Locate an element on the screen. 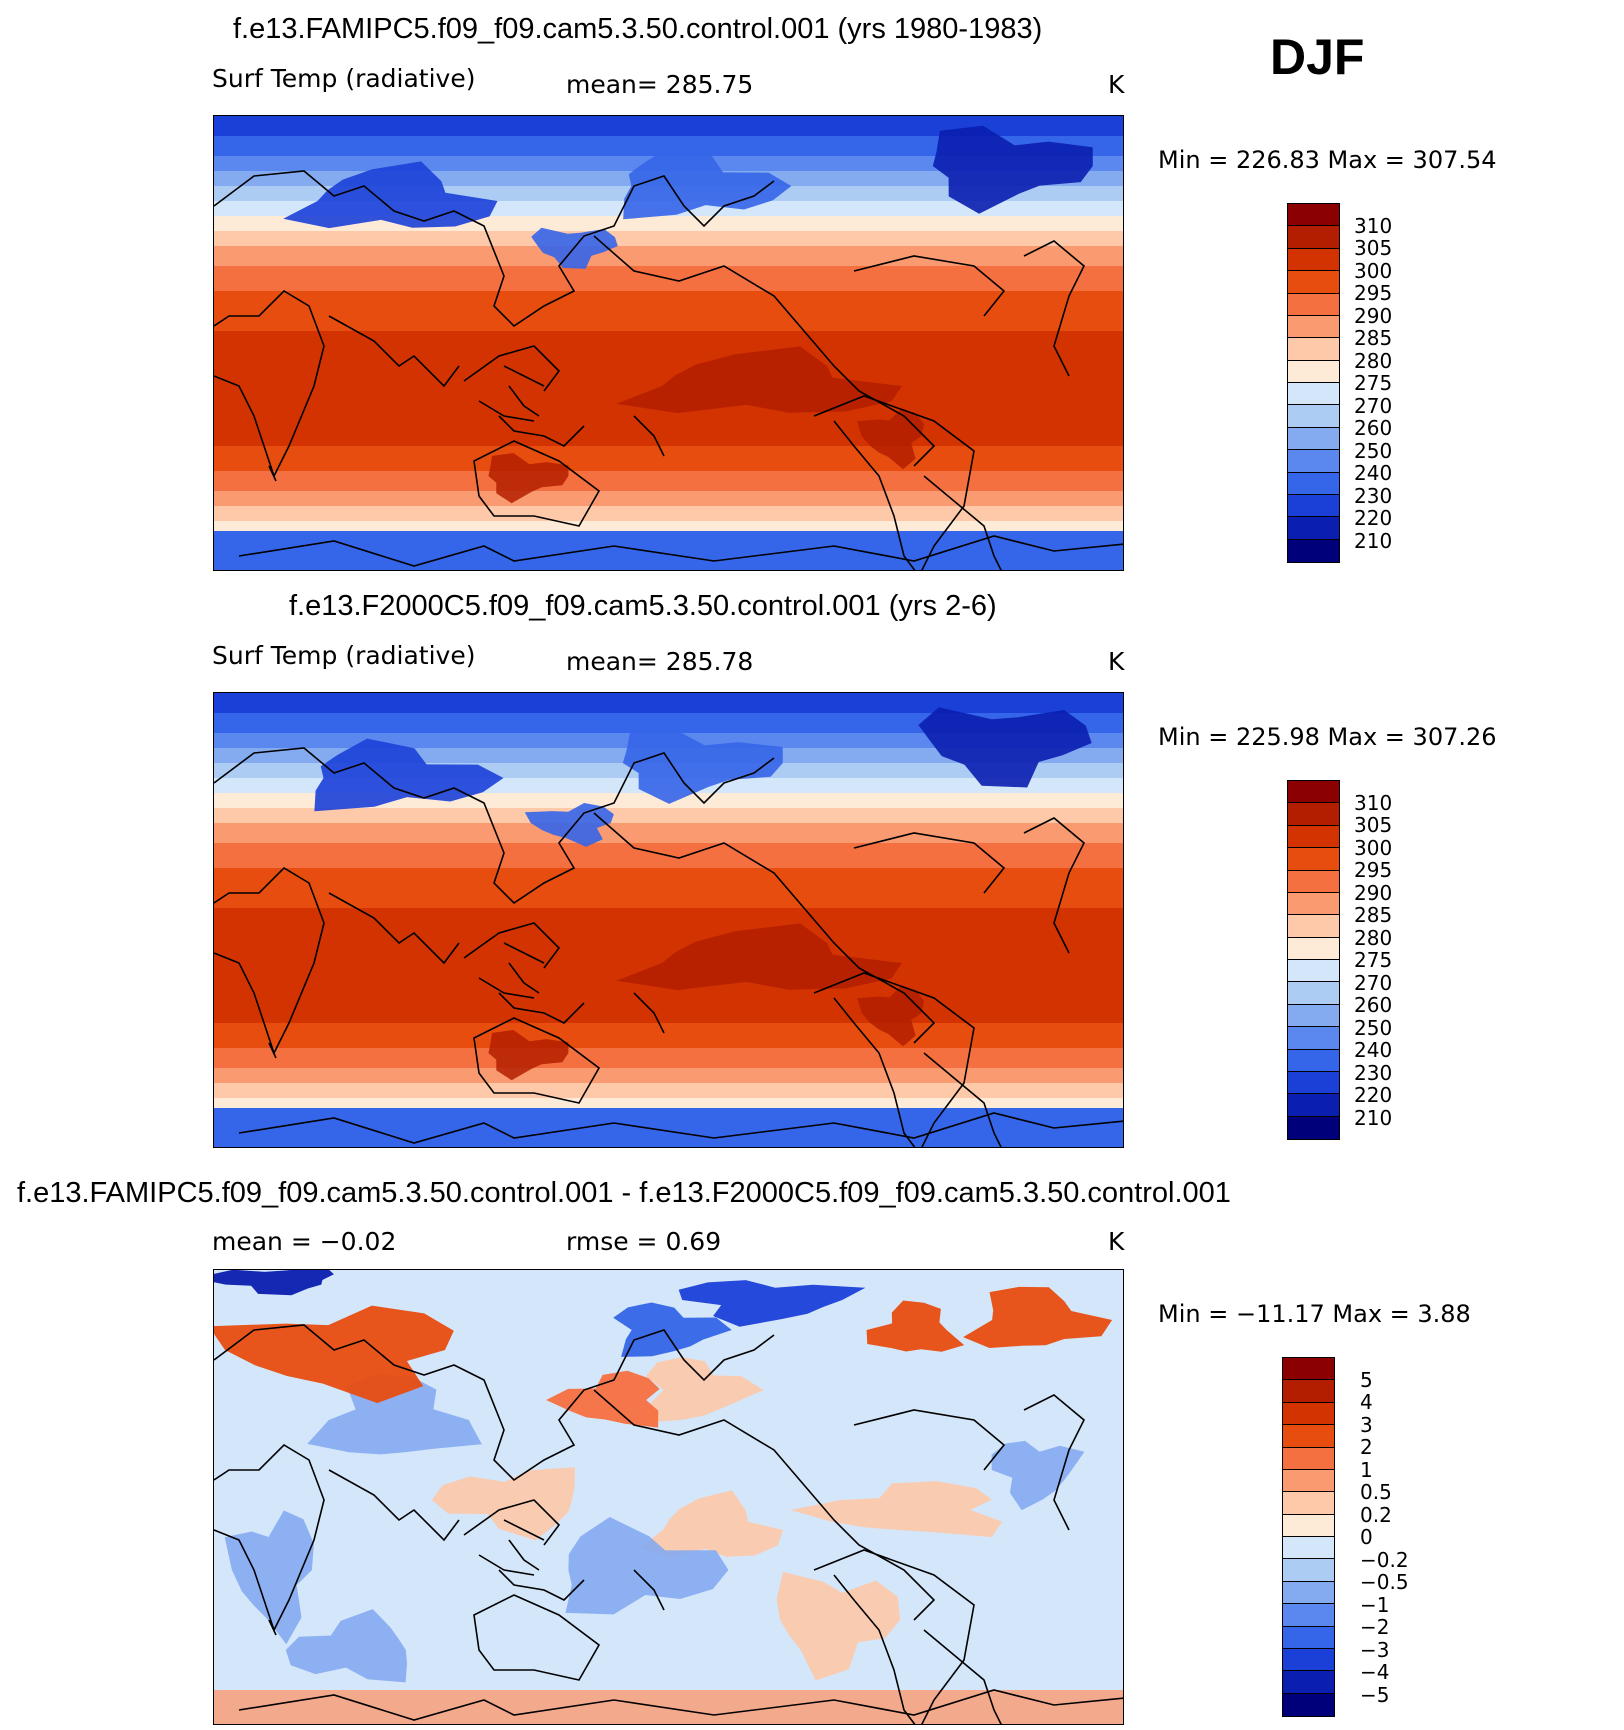  colorbar-tick-label: 290 is located at coordinates (1373, 315).